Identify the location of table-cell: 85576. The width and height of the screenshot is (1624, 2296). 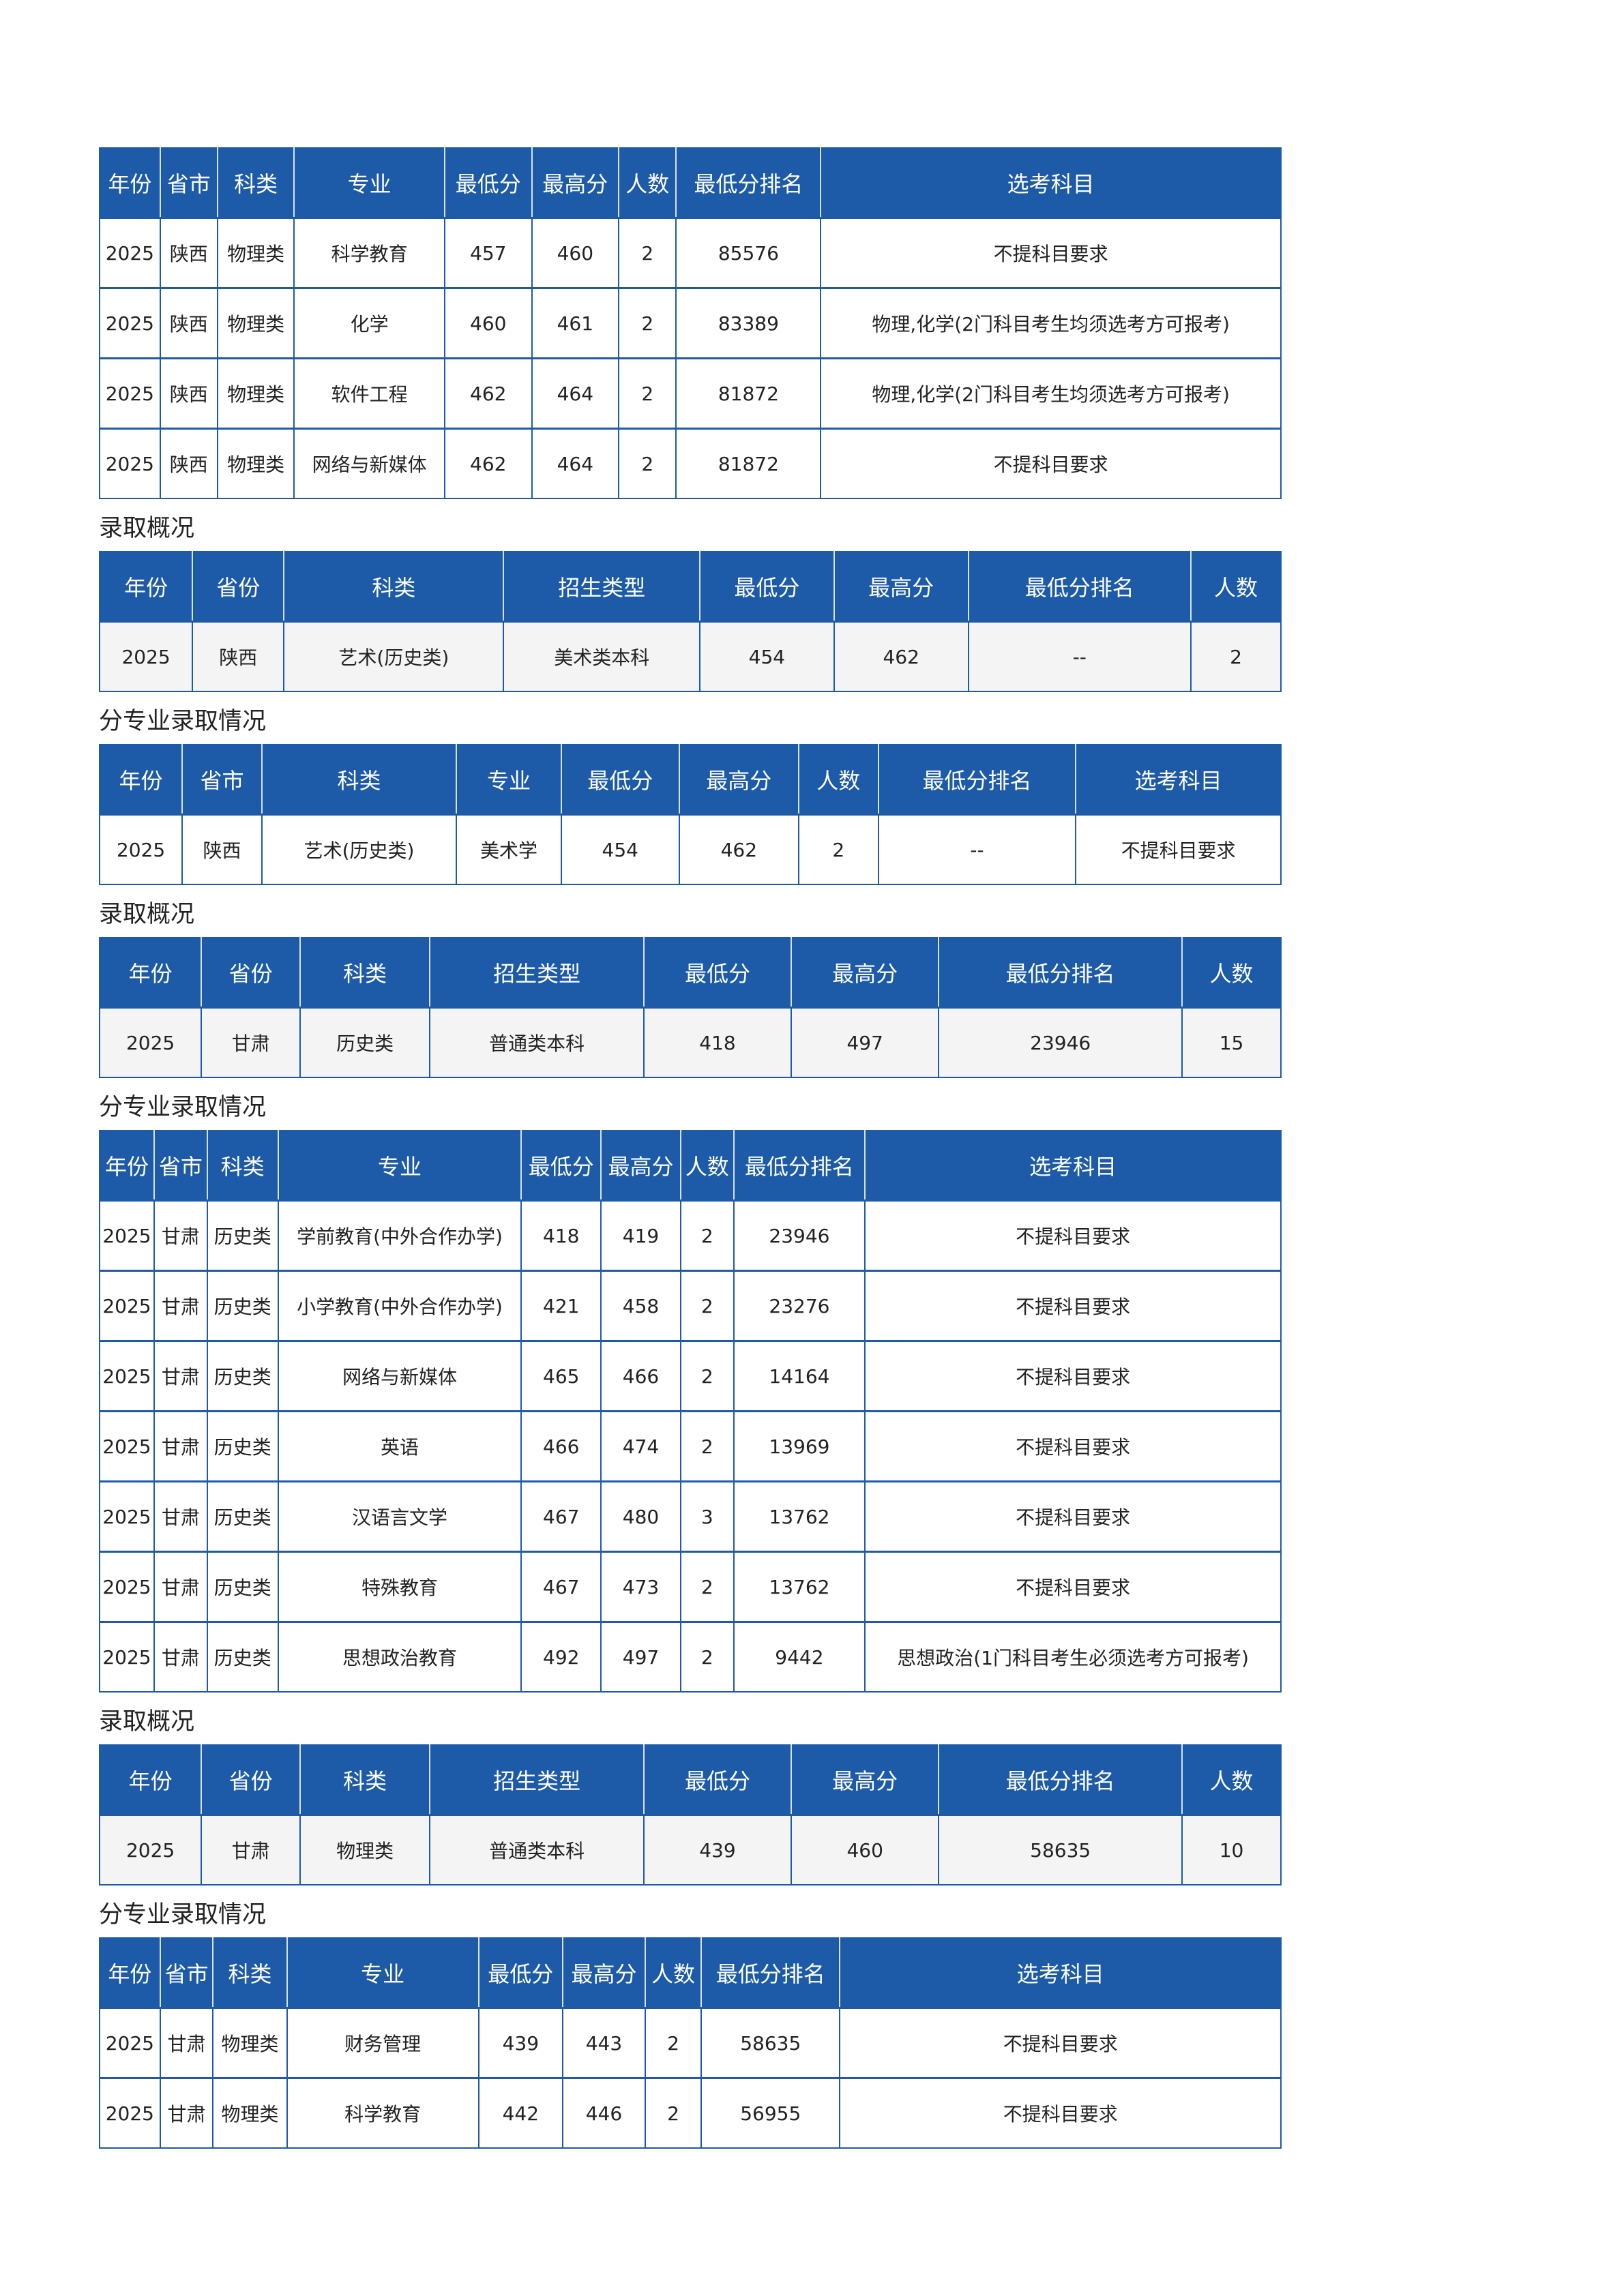
(748, 253).